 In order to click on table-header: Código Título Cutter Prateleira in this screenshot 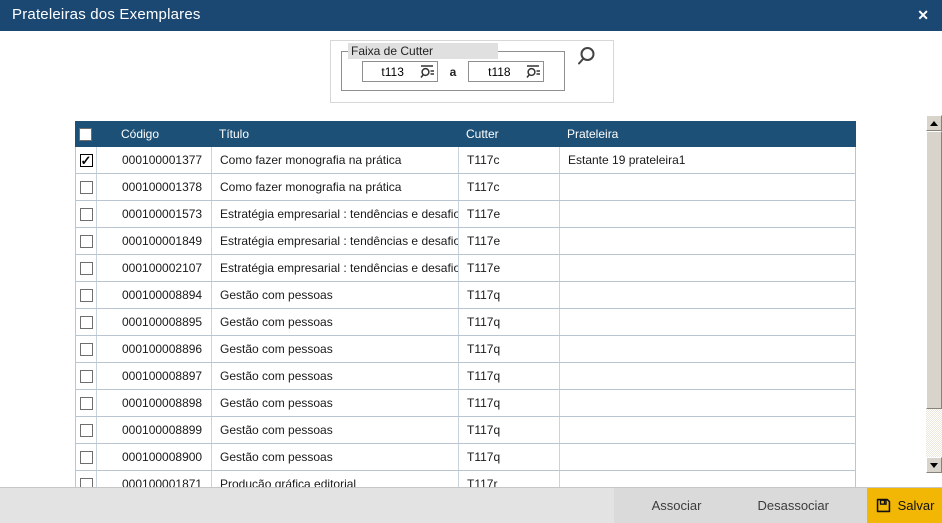, I will do `click(465, 134)`.